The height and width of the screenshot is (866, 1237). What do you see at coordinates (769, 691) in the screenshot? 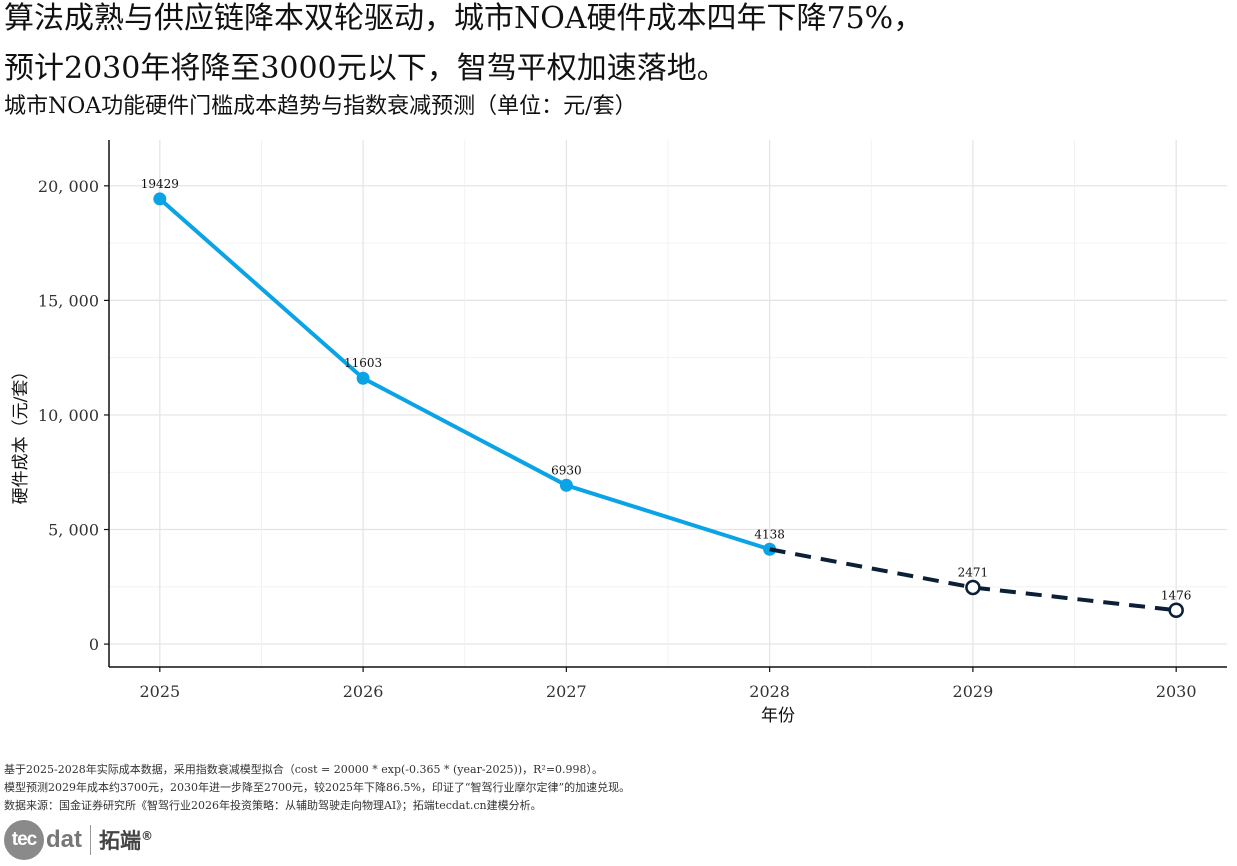
I see `x-tick-label: 2028` at bounding box center [769, 691].